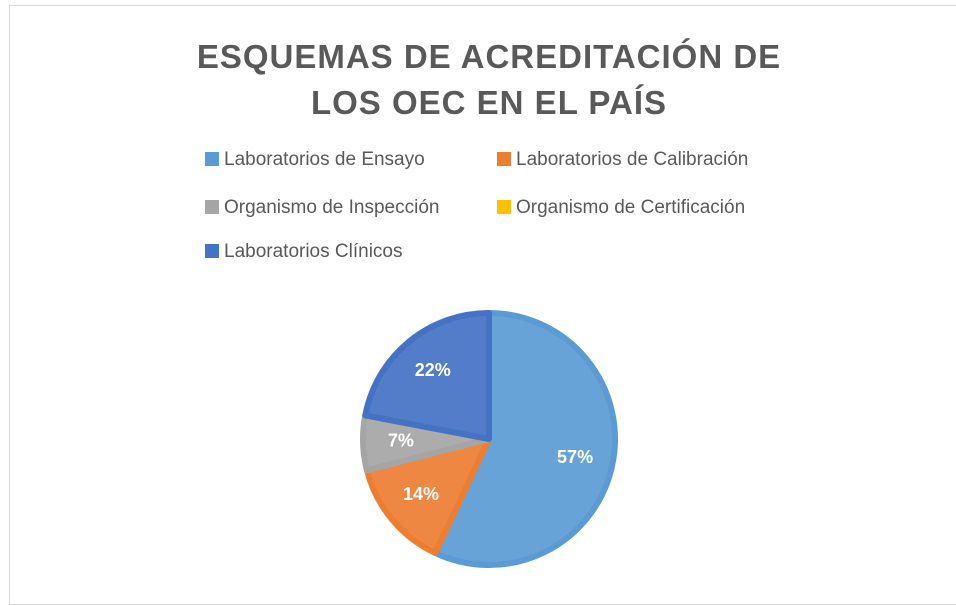  I want to click on data-label: 7%, so click(401, 441).